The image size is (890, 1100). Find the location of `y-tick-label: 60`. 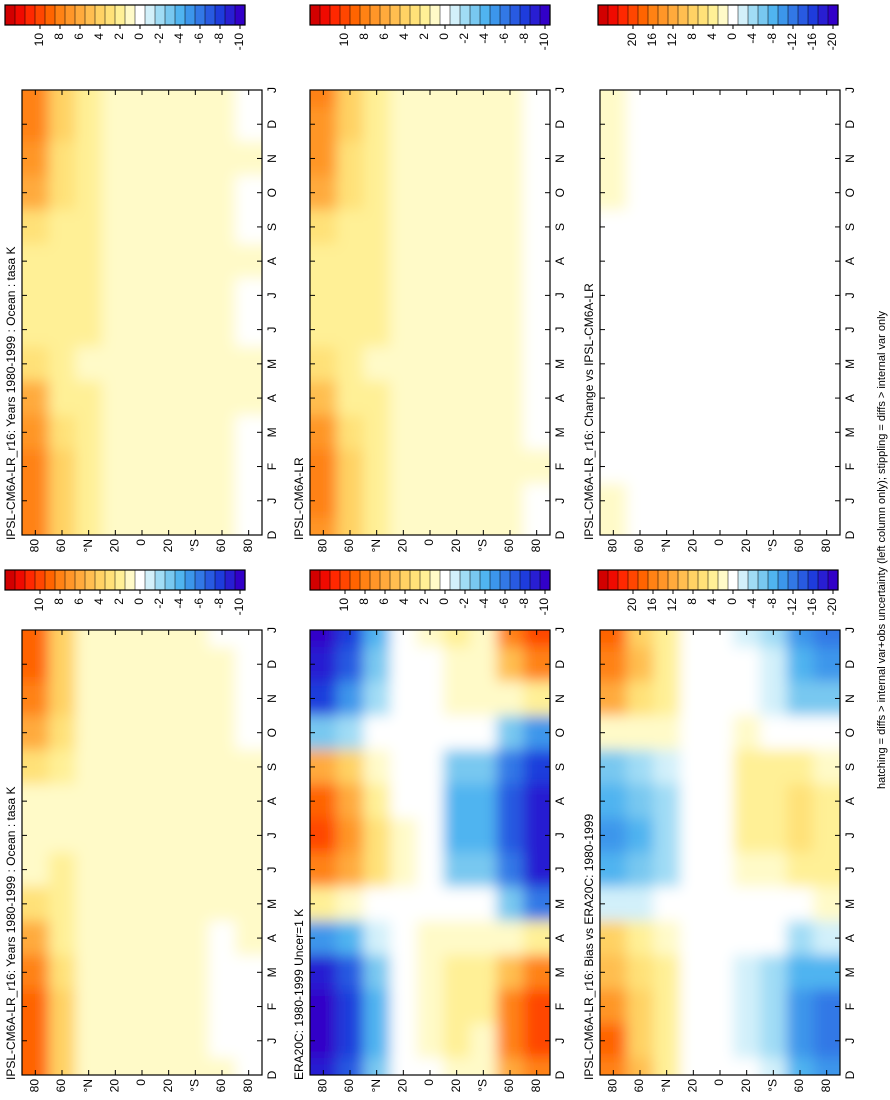

y-tick-label: 60 is located at coordinates (639, 546).